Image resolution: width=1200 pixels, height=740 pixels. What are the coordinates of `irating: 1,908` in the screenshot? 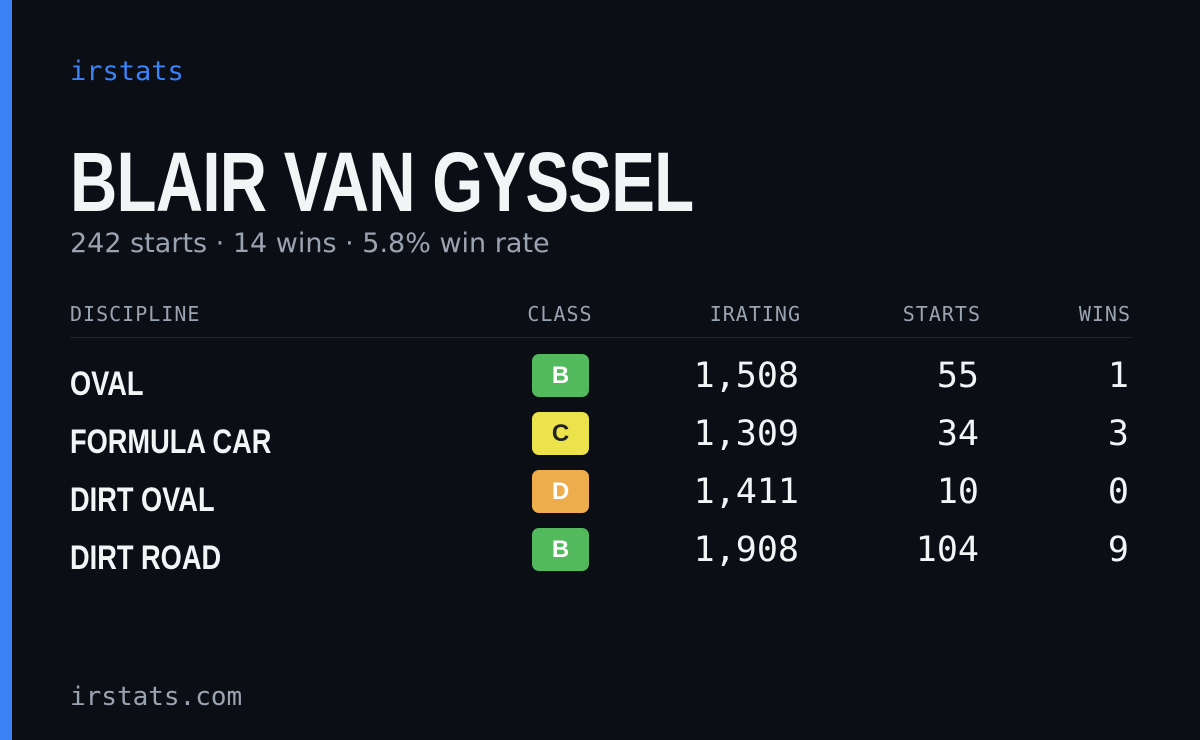 It's located at (746, 550).